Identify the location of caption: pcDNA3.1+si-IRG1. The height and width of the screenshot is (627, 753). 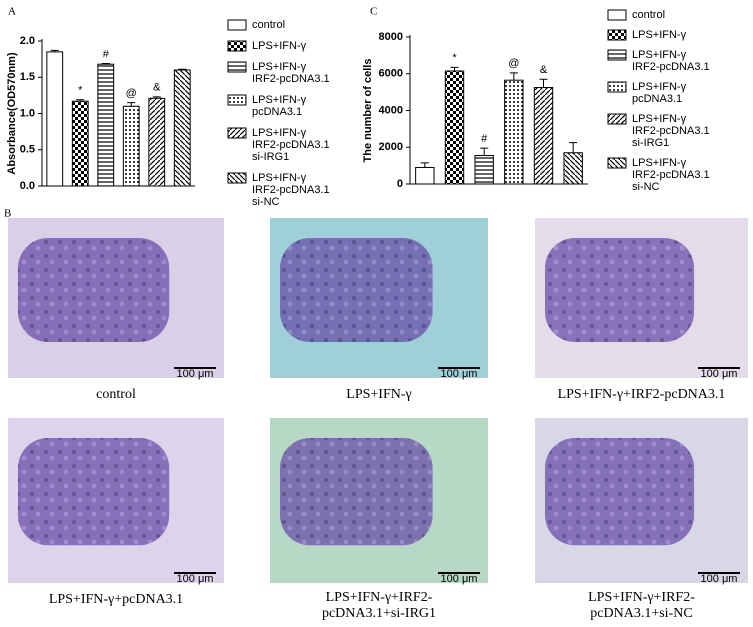
(379, 613).